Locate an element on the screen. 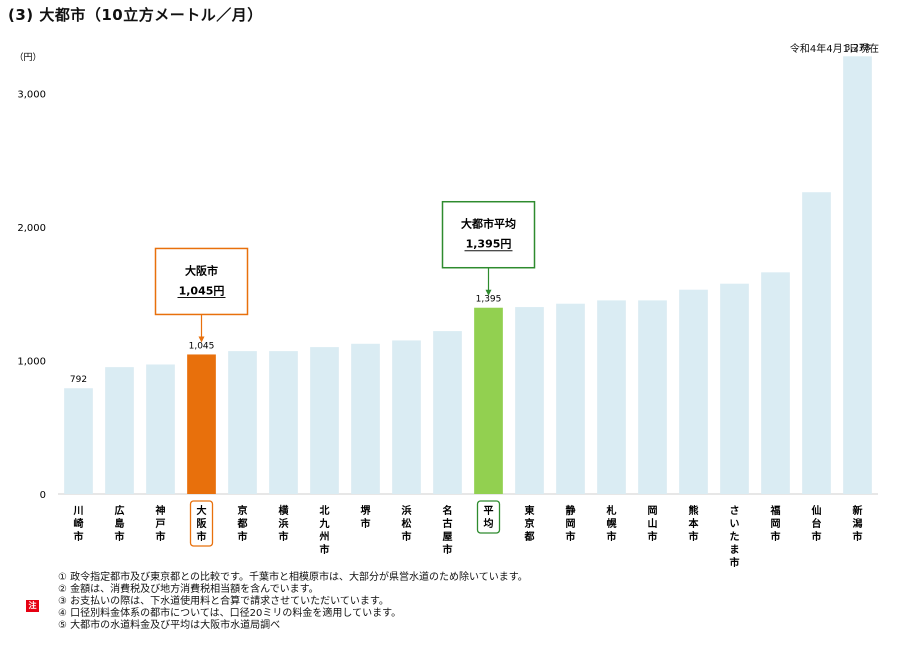 The width and height of the screenshot is (899, 648). note-badge: 注 is located at coordinates (32, 606).